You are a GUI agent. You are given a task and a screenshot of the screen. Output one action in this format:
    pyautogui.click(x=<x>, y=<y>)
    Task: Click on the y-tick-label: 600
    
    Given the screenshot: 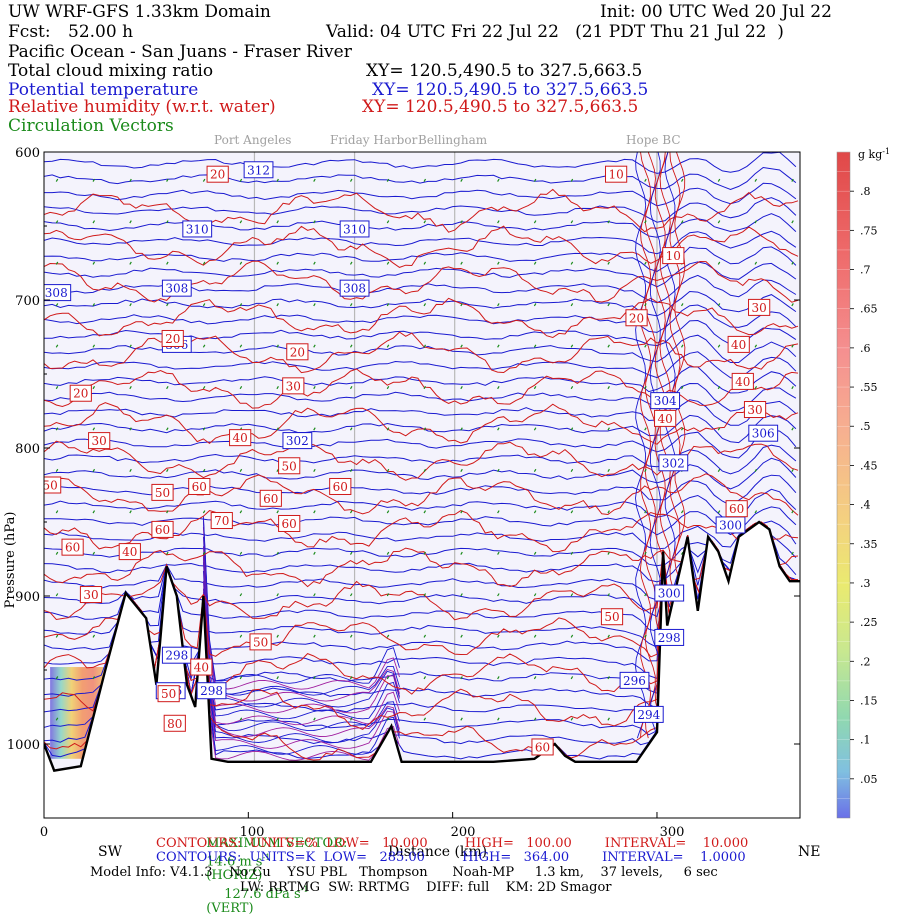 What is the action you would take?
    pyautogui.click(x=27, y=153)
    